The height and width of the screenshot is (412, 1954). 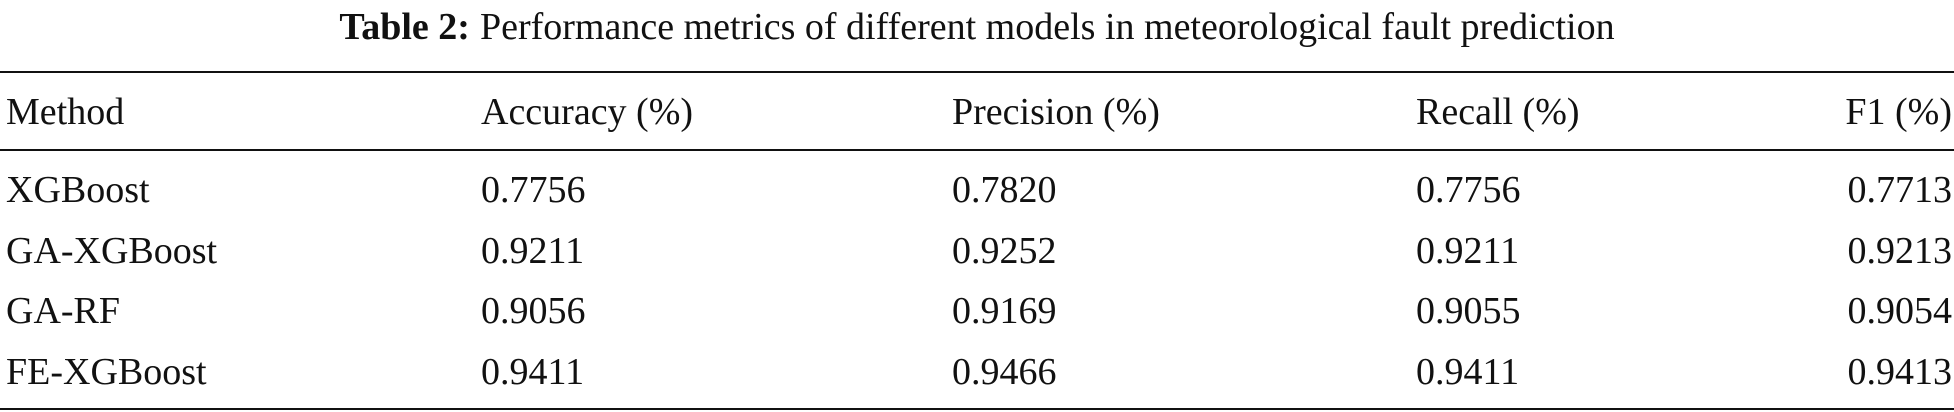 What do you see at coordinates (1468, 311) in the screenshot?
I see `metric-cell: 0.9055` at bounding box center [1468, 311].